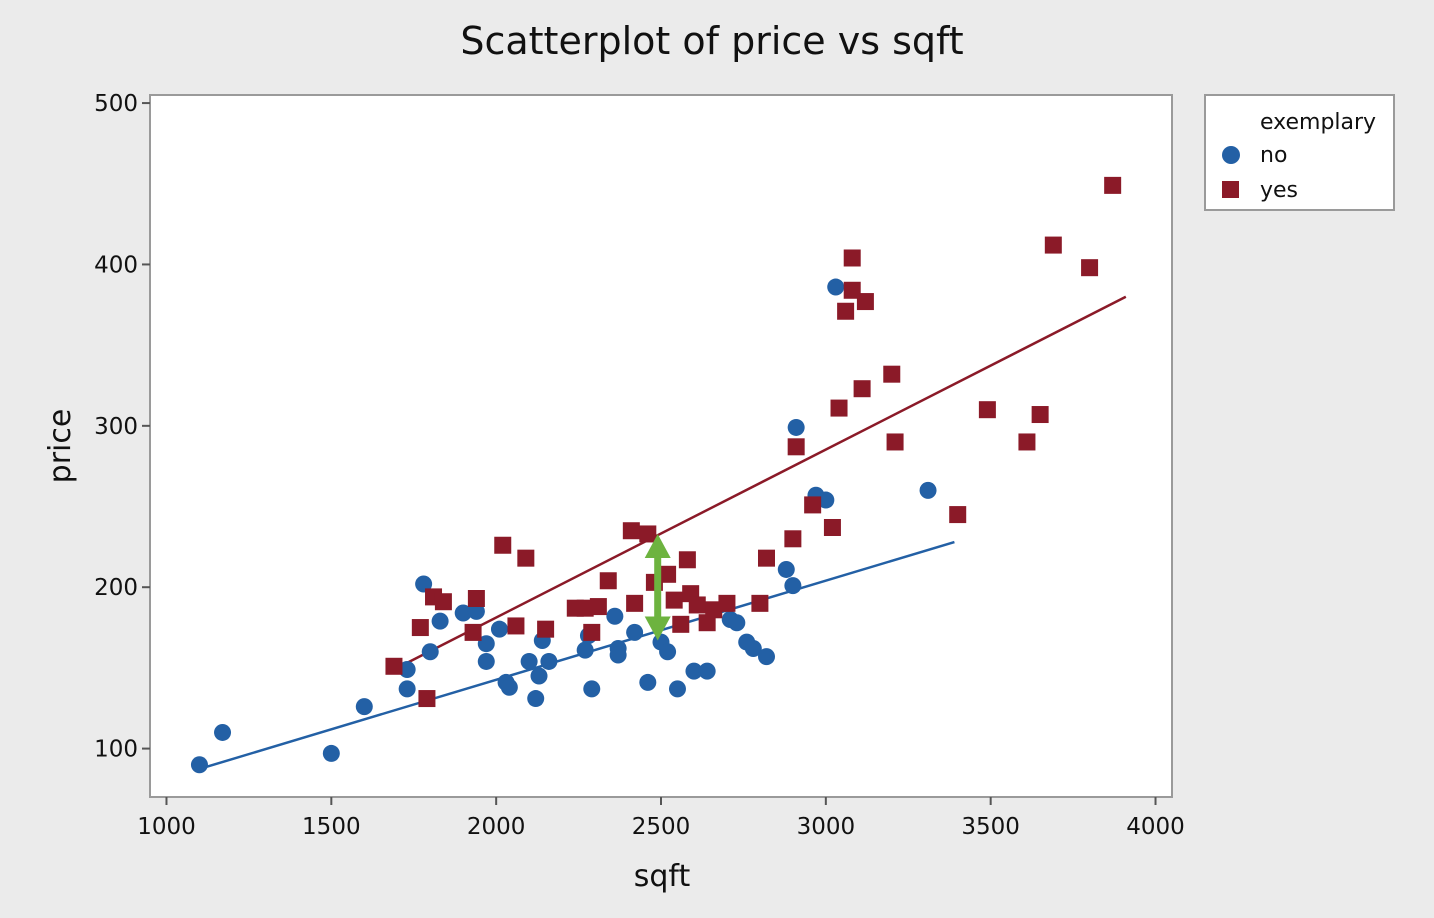 The image size is (1434, 918). I want to click on legend-title: exemplary, so click(1318, 122).